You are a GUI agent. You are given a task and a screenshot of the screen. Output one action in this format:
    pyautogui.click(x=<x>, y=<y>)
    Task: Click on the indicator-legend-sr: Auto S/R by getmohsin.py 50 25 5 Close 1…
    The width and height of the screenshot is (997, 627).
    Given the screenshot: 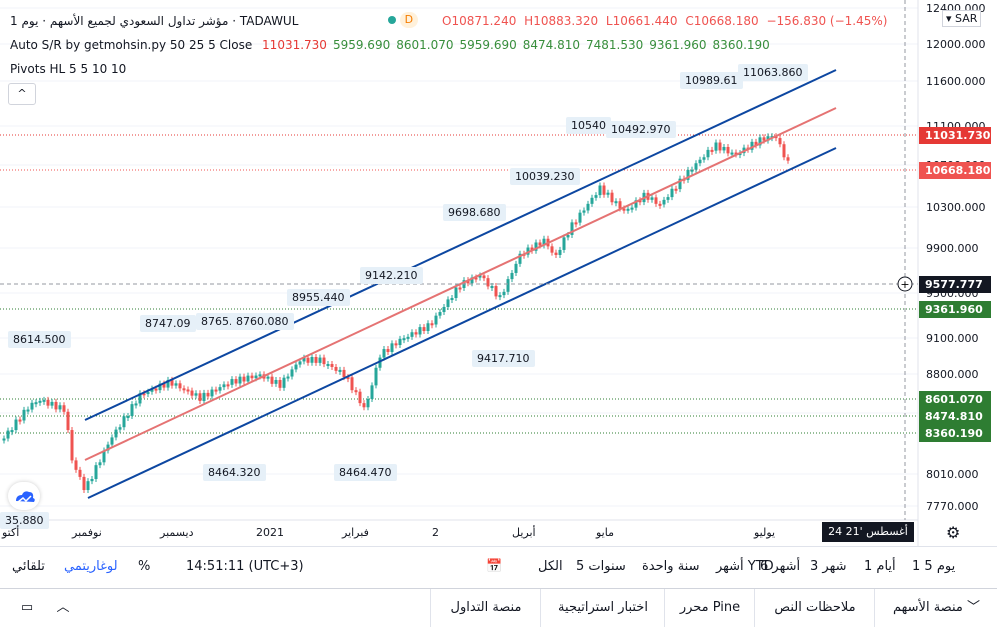 What is the action you would take?
    pyautogui.click(x=396, y=45)
    